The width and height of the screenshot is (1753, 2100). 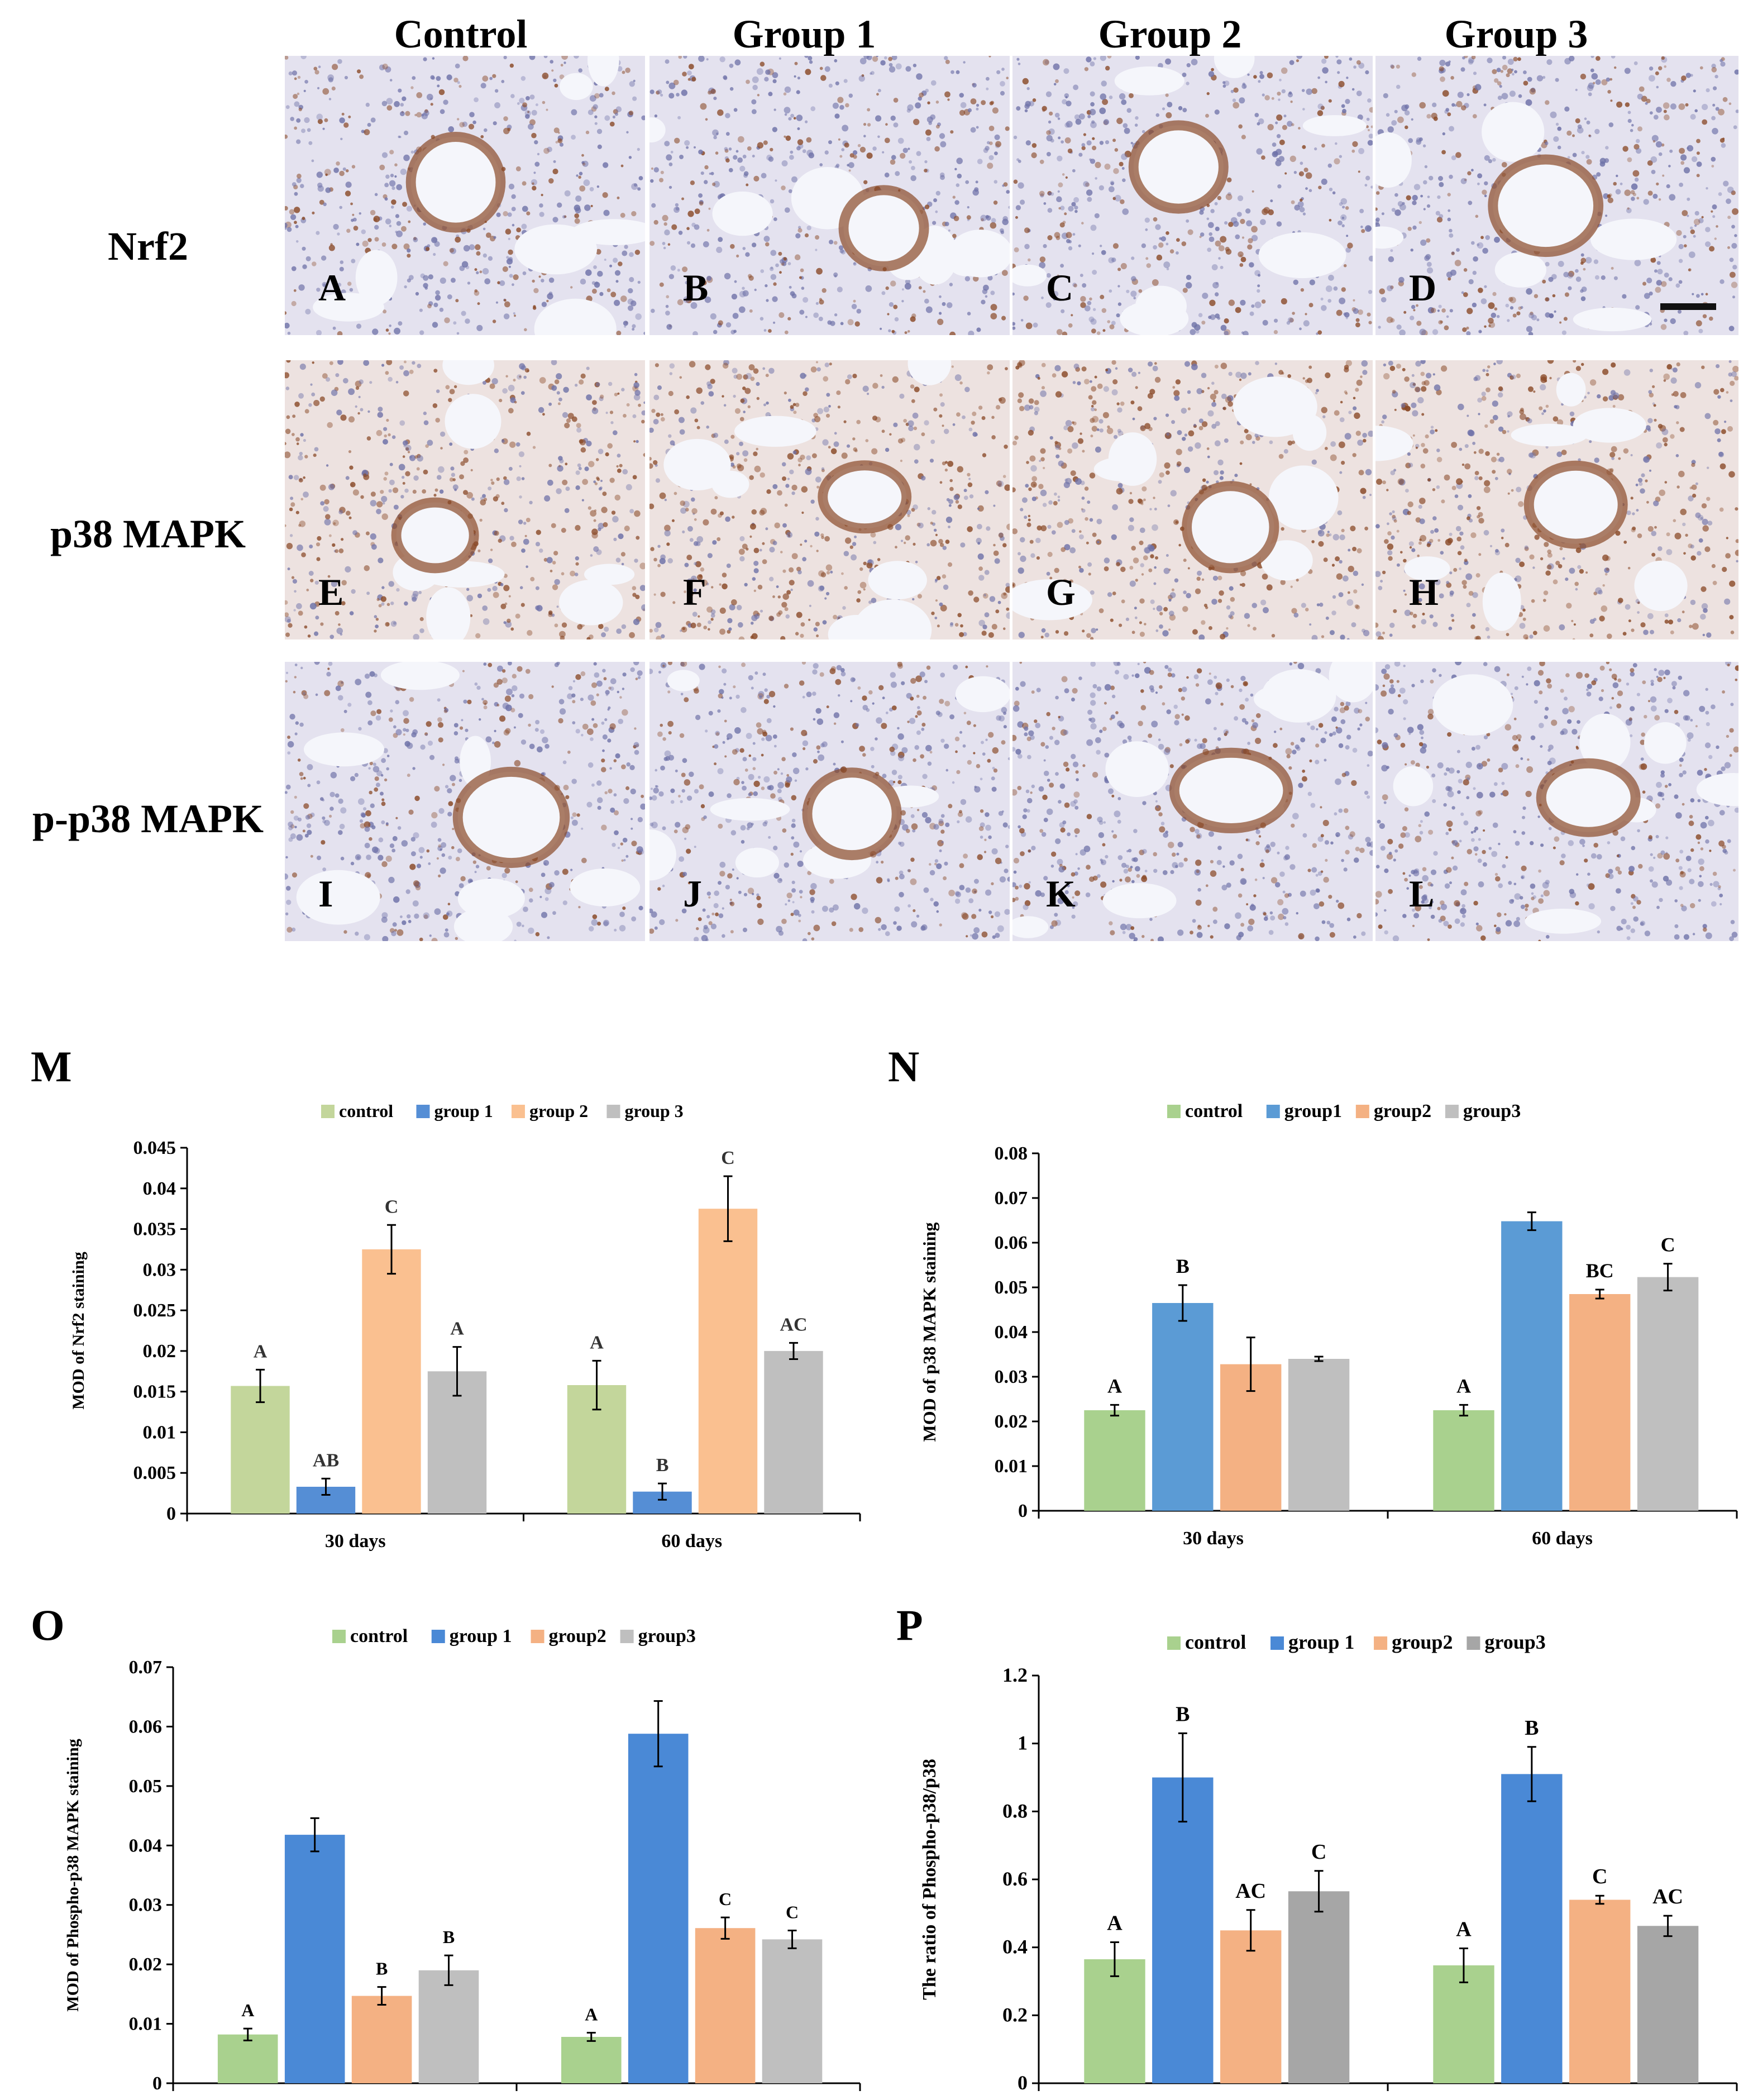 What do you see at coordinates (1321, 1642) in the screenshot?
I see `legend-entry: group 1` at bounding box center [1321, 1642].